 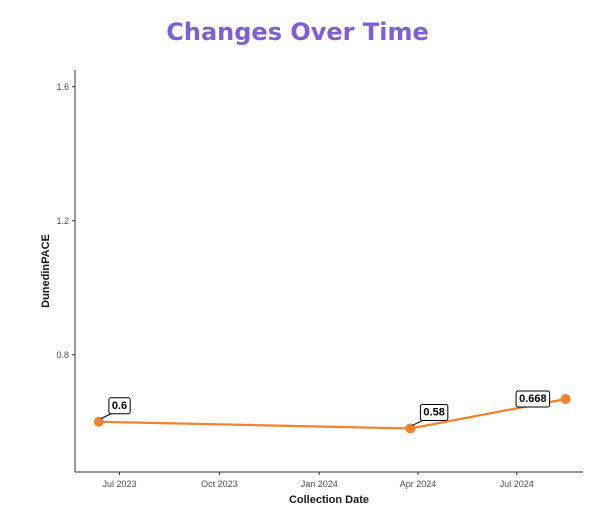 I want to click on y-axis-title: DunedinPACE, so click(x=46, y=271).